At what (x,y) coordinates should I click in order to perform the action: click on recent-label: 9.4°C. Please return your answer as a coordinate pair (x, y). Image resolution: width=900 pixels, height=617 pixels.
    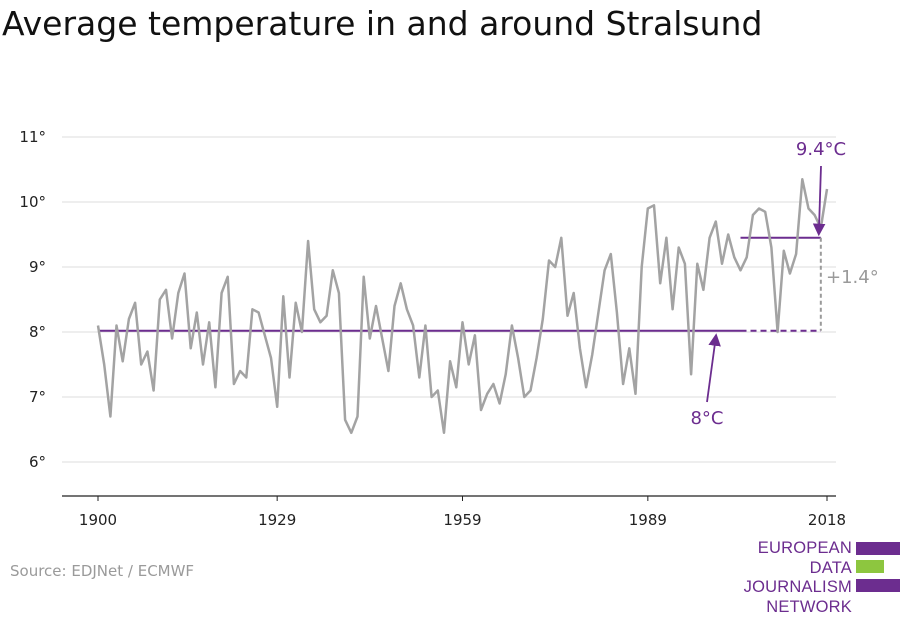
    Looking at the image, I should click on (821, 149).